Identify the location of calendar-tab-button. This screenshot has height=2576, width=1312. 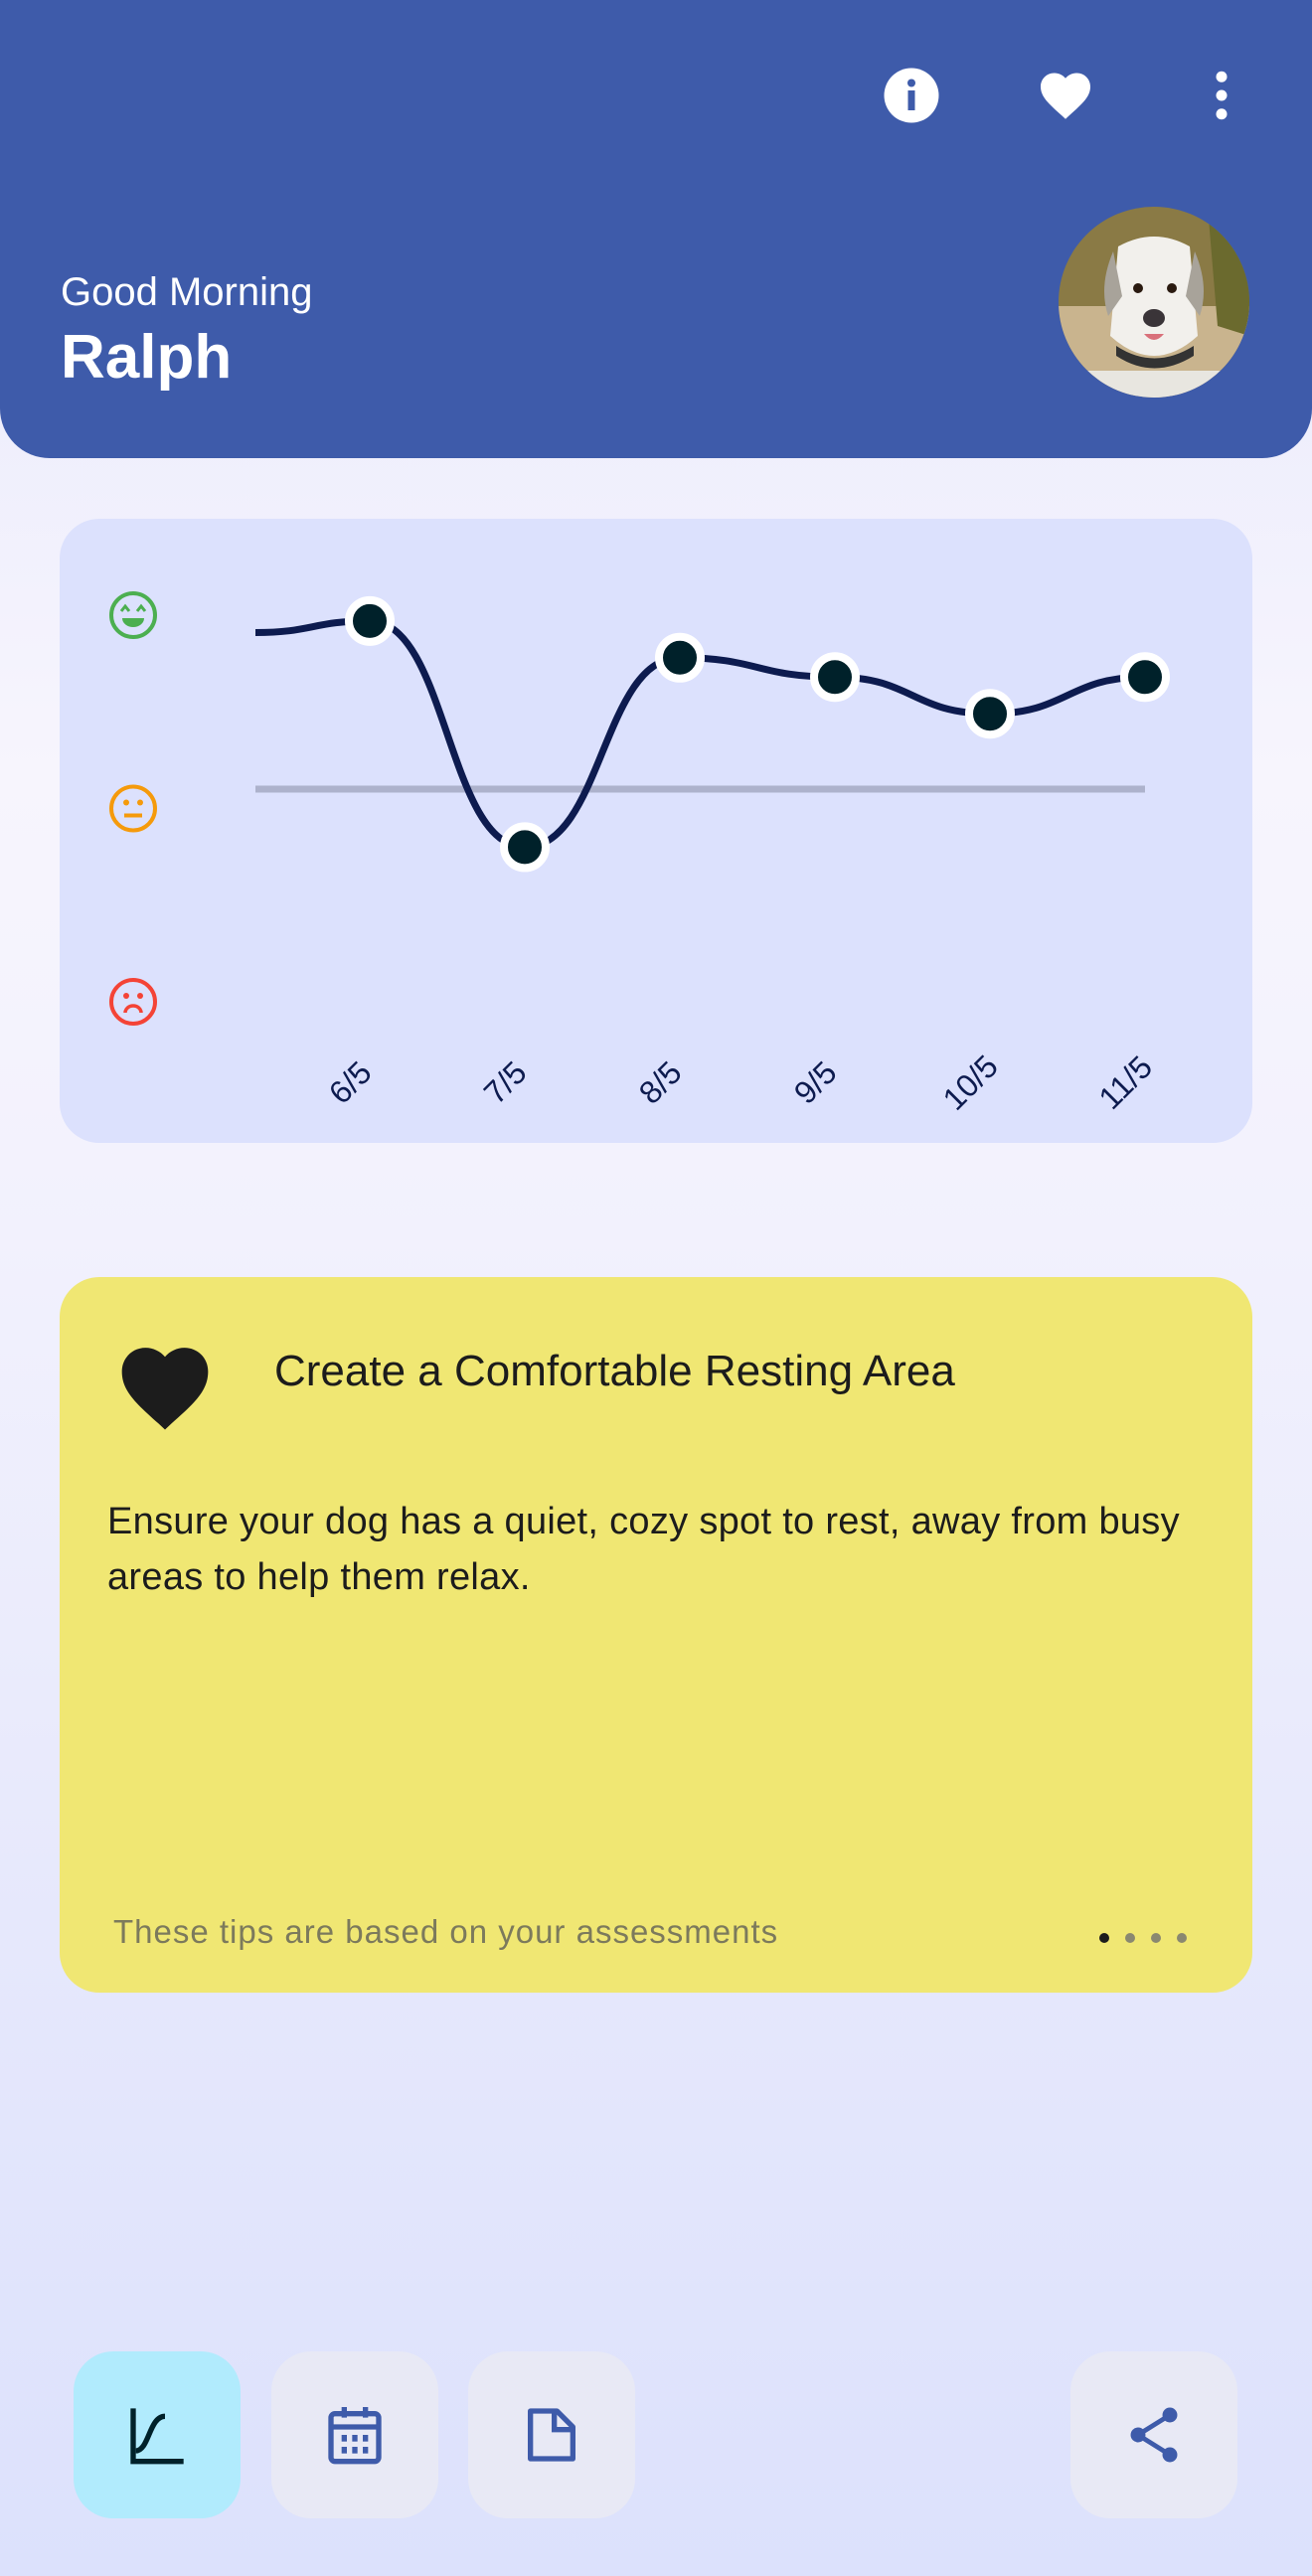
(354, 2434).